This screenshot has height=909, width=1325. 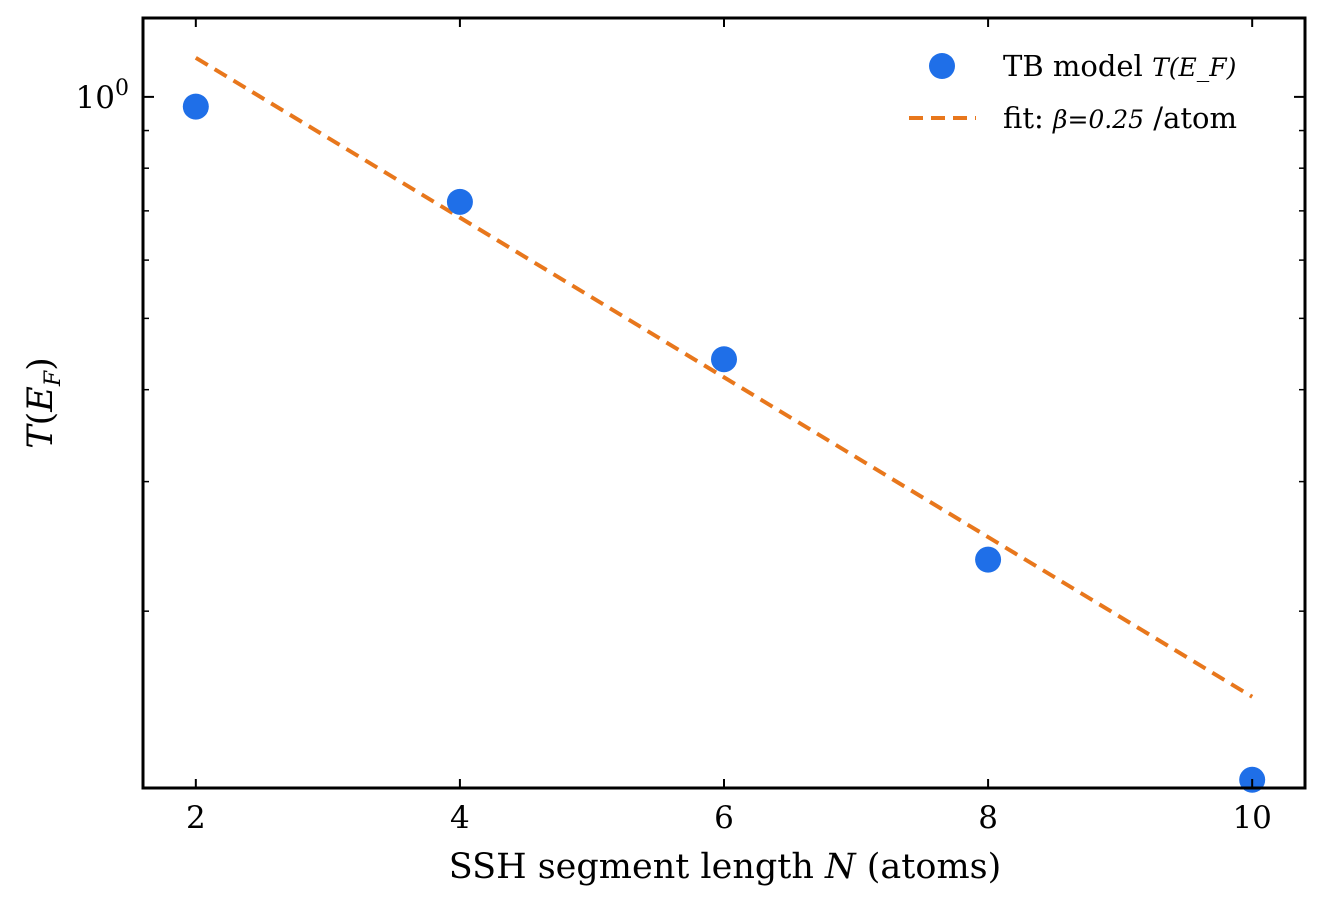 What do you see at coordinates (460, 818) in the screenshot?
I see `x-tick-label: 4` at bounding box center [460, 818].